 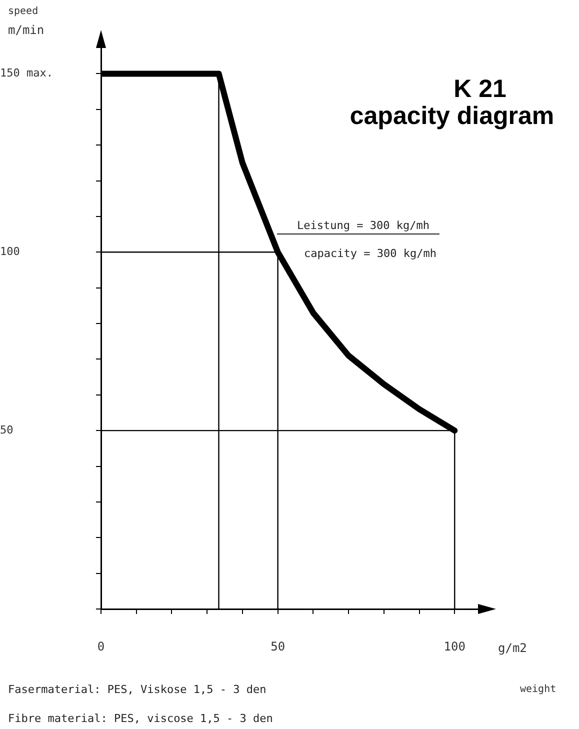 What do you see at coordinates (452, 116) in the screenshot?
I see `text: capacity diagram` at bounding box center [452, 116].